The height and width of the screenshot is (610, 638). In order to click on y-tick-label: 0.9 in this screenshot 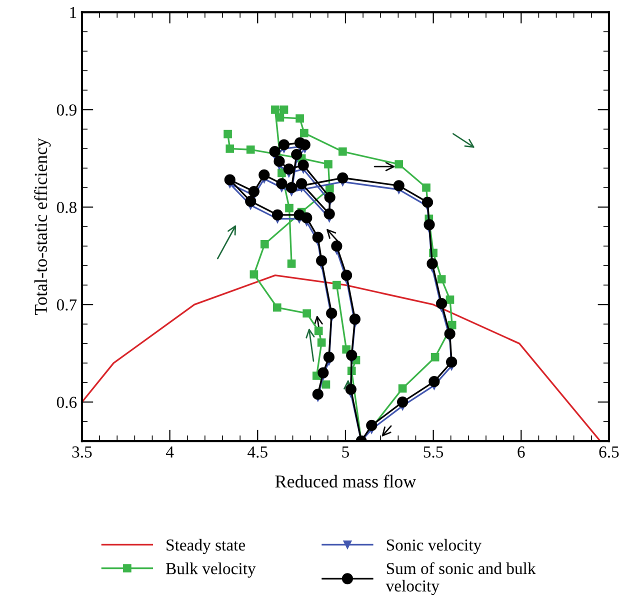, I will do `click(66, 110)`.